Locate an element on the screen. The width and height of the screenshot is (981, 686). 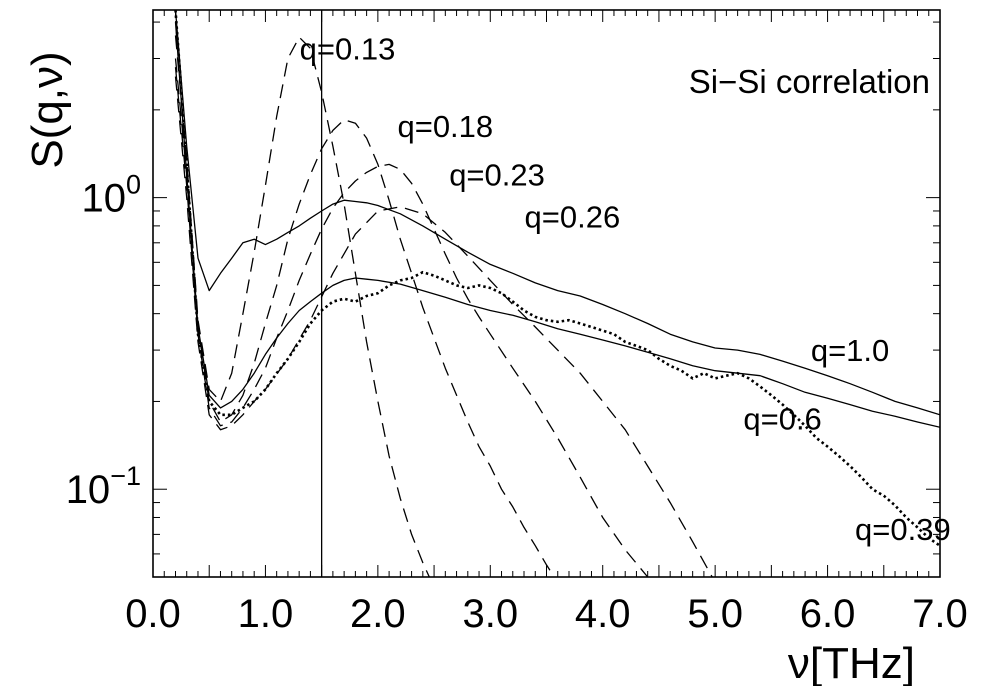
y-tick-labels: 10⁰ 10⁻¹ is located at coordinates (103, 341).